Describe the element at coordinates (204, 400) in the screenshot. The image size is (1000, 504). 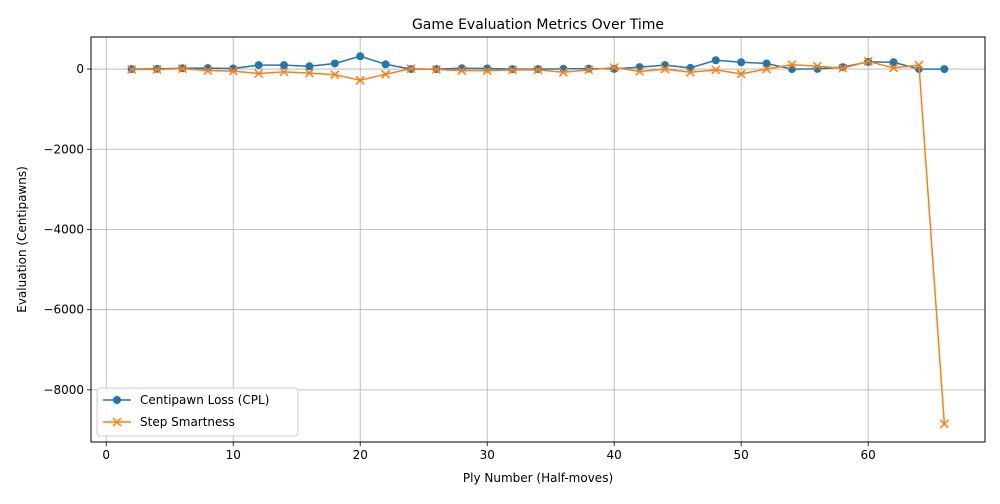
I see `legend-label-cpl: Centipawn Loss (CPL)` at that location.